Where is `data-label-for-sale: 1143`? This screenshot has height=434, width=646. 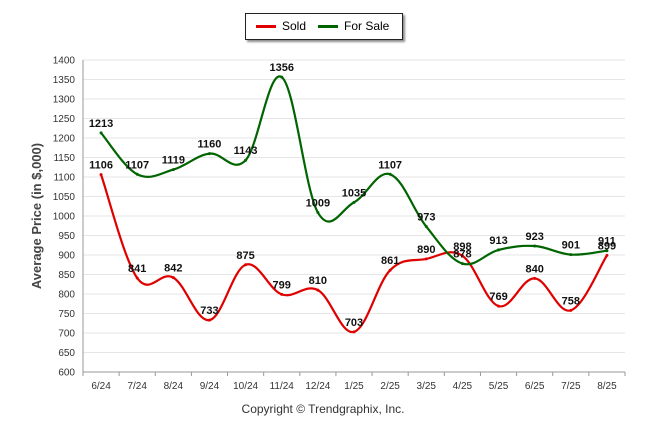 data-label-for-sale: 1143 is located at coordinates (246, 151).